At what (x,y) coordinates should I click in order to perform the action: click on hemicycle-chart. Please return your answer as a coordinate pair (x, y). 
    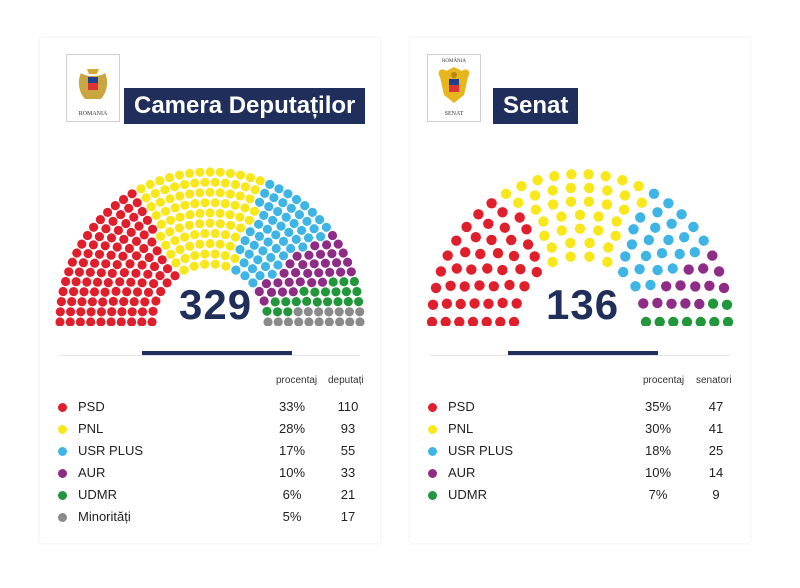
    Looking at the image, I should click on (580, 247).